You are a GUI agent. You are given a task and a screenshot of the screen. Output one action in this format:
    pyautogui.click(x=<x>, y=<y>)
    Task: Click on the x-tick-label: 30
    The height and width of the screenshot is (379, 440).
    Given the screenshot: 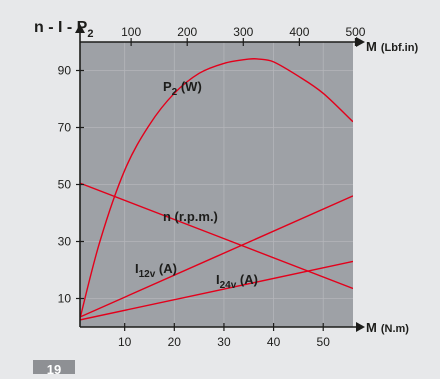 What is the action you would take?
    pyautogui.click(x=224, y=342)
    